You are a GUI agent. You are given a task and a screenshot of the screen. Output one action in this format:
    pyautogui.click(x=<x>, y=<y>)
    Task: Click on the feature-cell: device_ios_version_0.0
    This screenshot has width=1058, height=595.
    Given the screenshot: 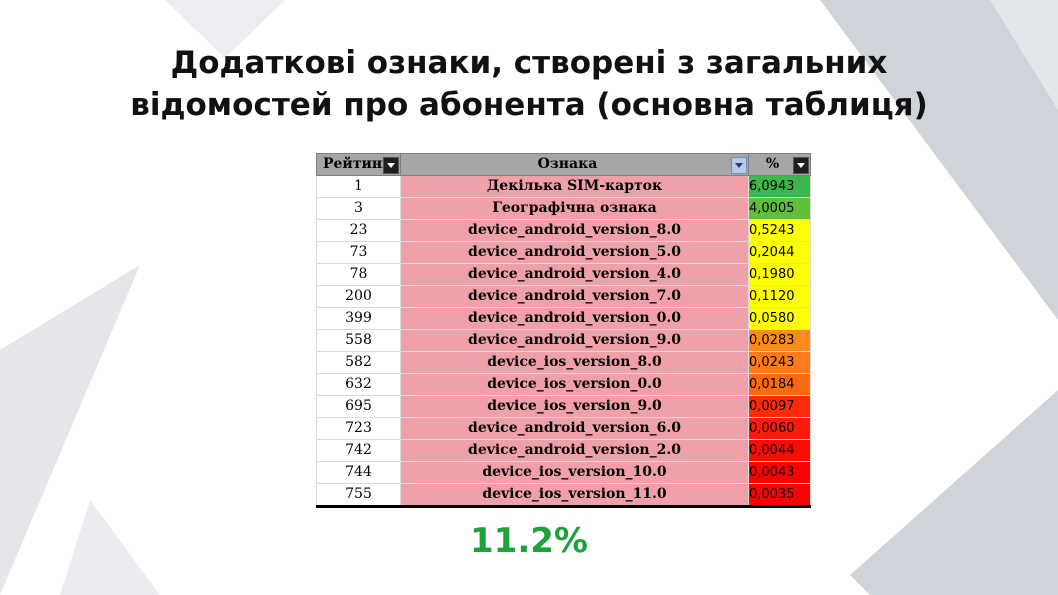 What is the action you would take?
    pyautogui.click(x=574, y=384)
    